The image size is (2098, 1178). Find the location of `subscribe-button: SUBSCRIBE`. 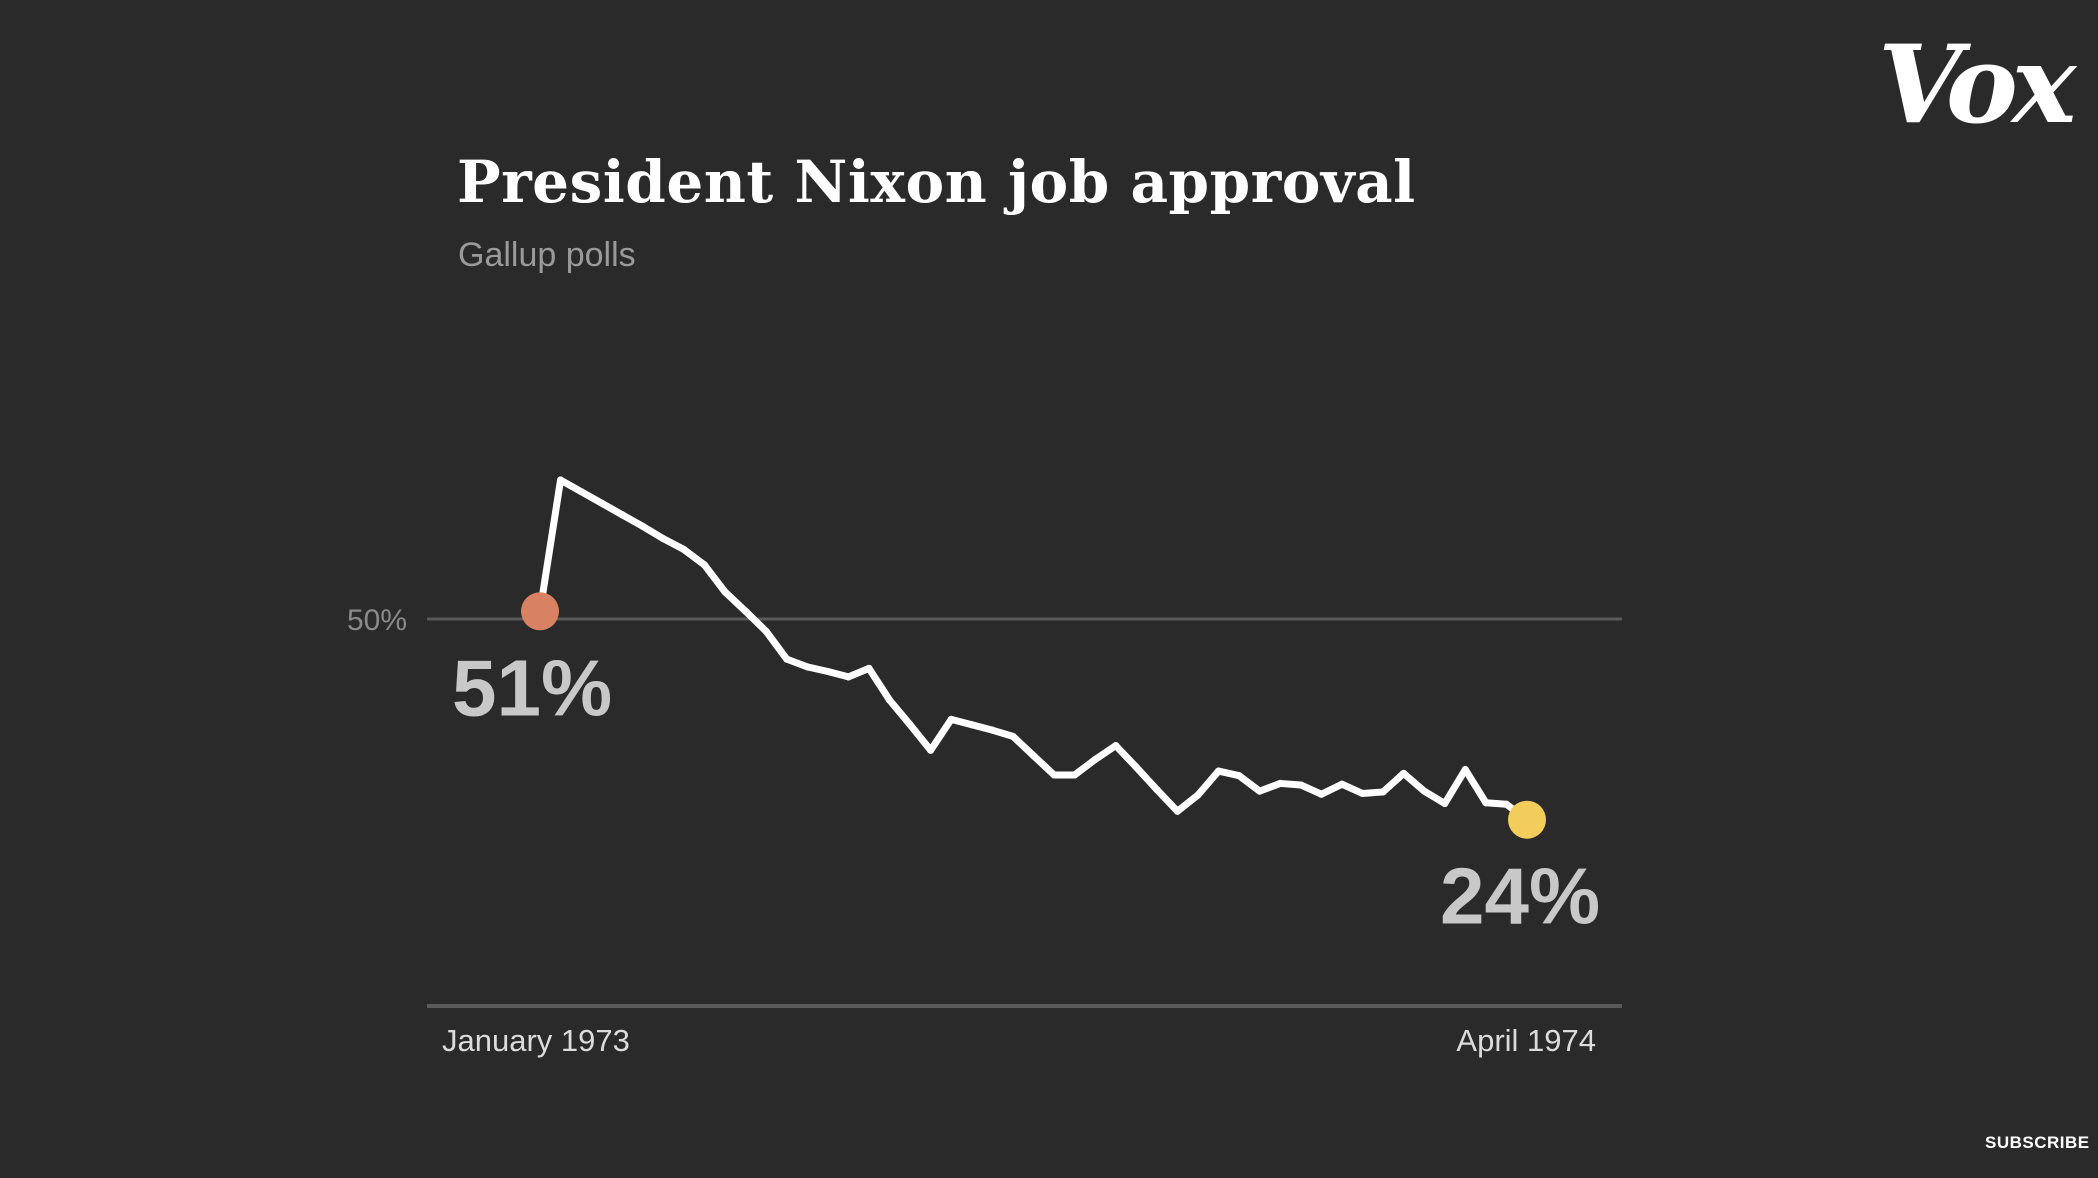

subscribe-button: SUBSCRIBE is located at coordinates (2037, 1142).